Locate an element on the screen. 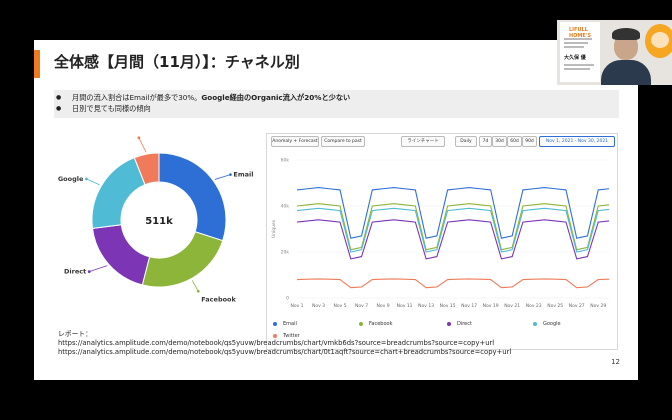  donut-label-facebook: Facebook is located at coordinates (218, 299).